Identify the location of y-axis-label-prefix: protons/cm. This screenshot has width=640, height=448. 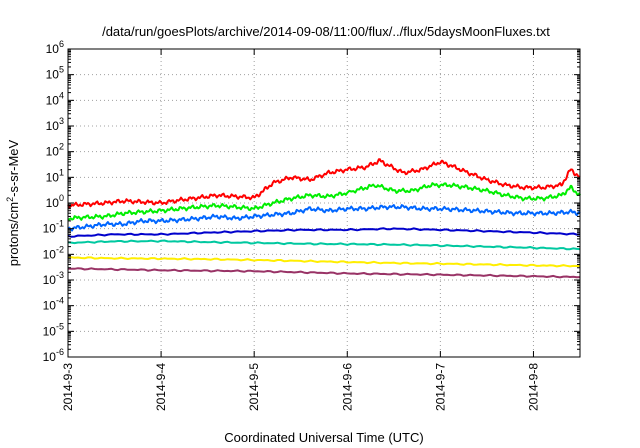
(13, 234).